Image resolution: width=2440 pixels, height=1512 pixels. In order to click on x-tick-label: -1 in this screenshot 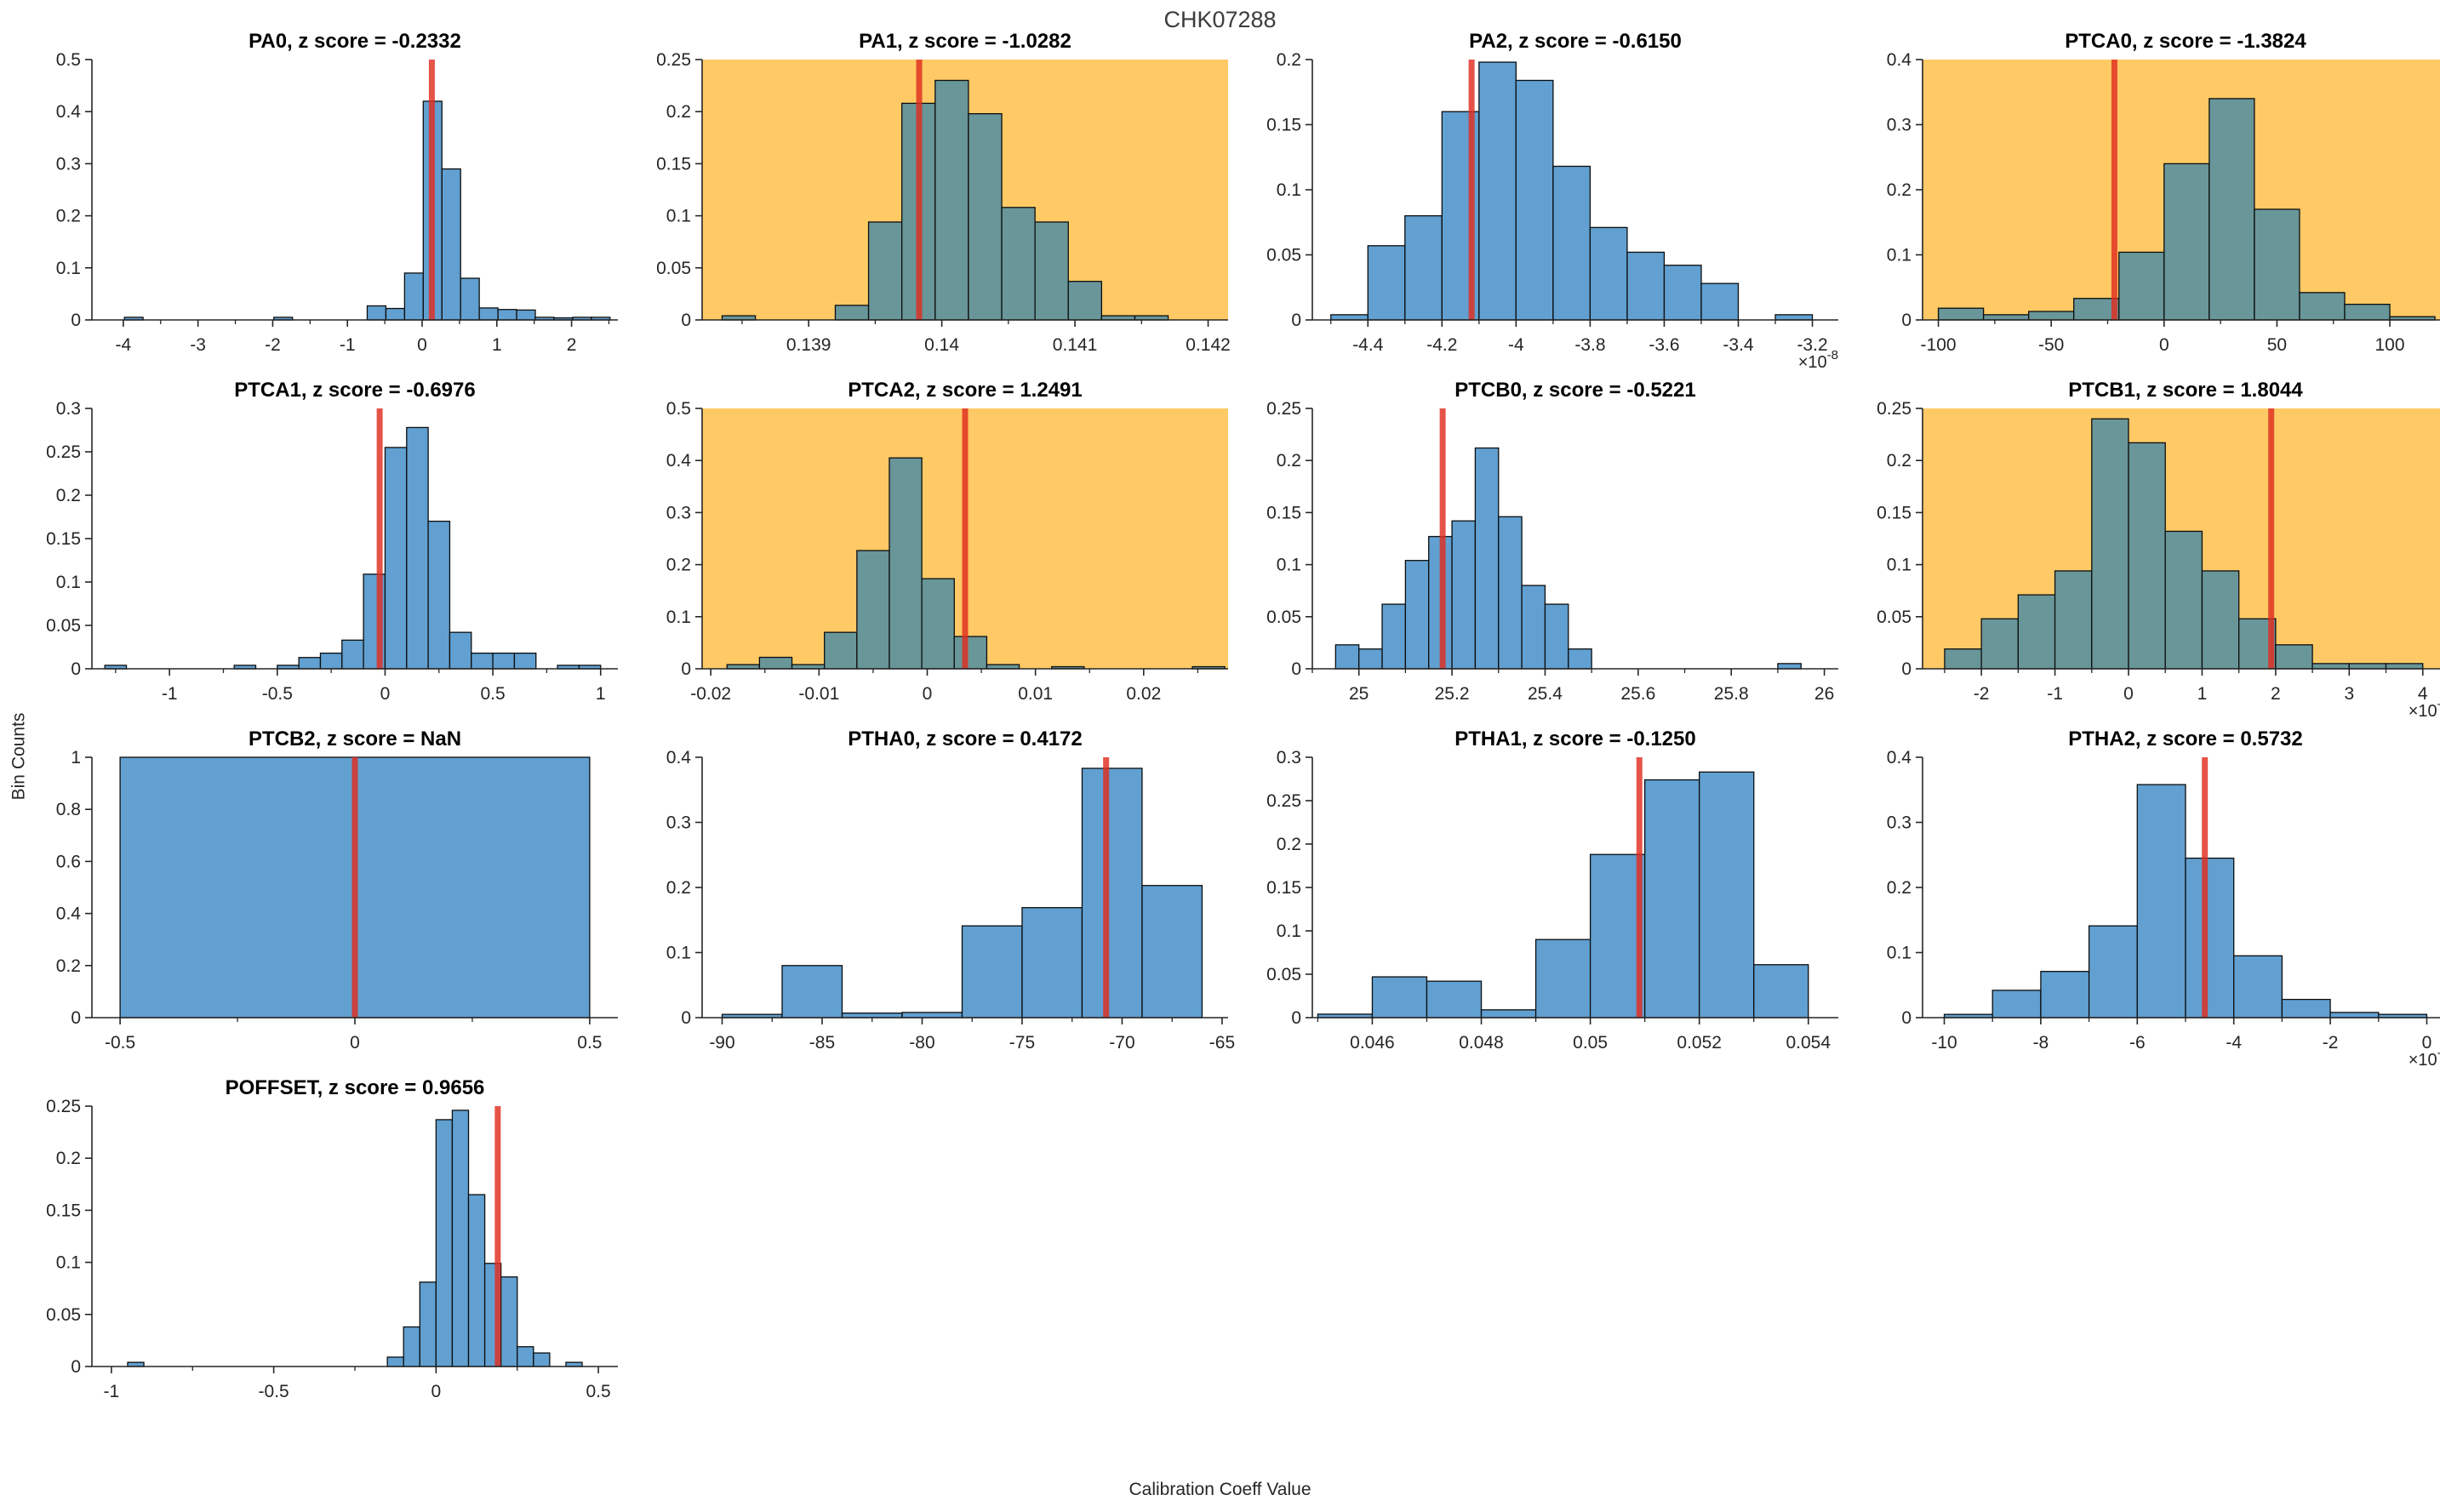, I will do `click(112, 1391)`.